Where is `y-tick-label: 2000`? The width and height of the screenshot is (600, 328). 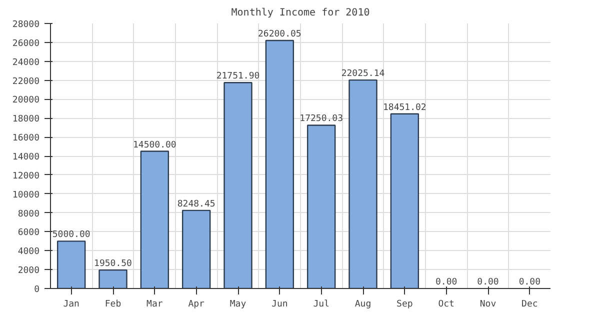
y-tick-label: 2000 is located at coordinates (29, 271).